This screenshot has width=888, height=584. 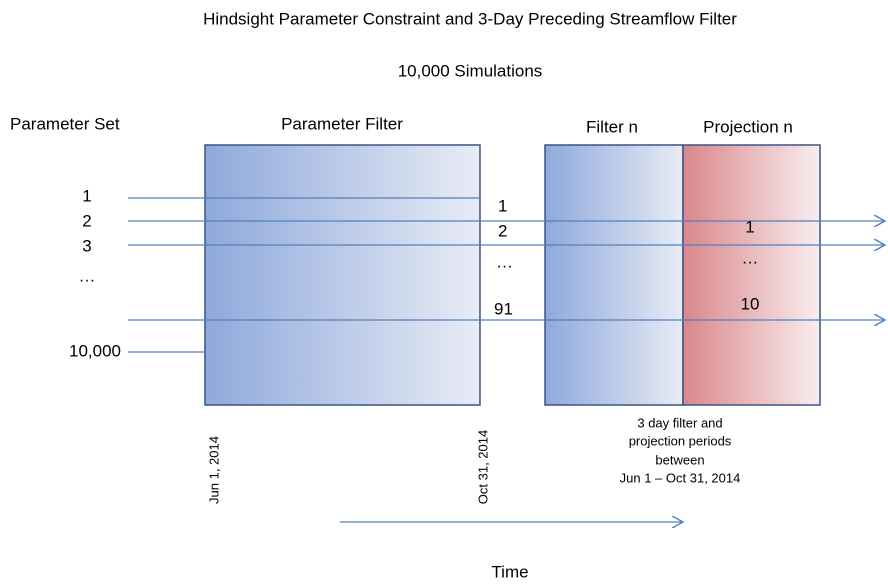 What do you see at coordinates (614, 275) in the screenshot?
I see `filter-box` at bounding box center [614, 275].